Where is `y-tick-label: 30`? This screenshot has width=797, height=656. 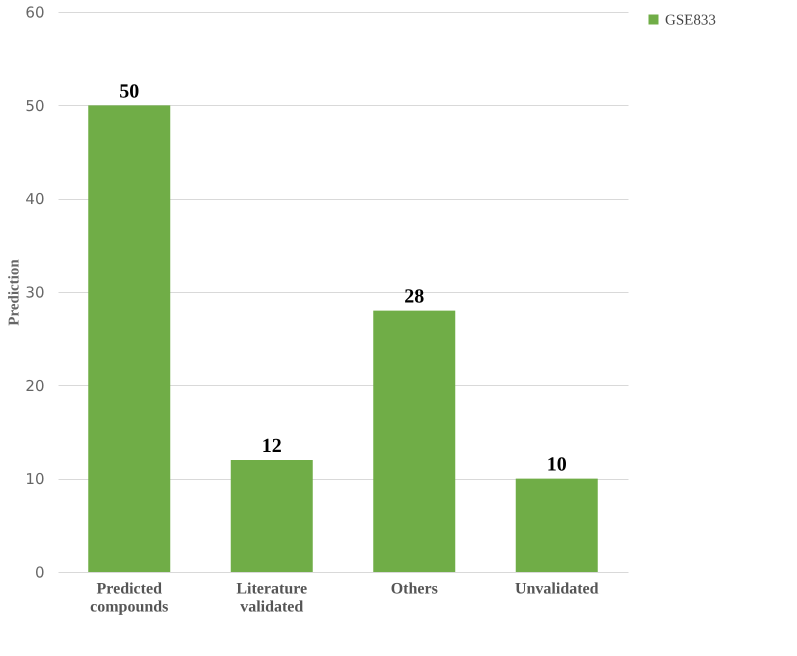 y-tick-label: 30 is located at coordinates (34, 293).